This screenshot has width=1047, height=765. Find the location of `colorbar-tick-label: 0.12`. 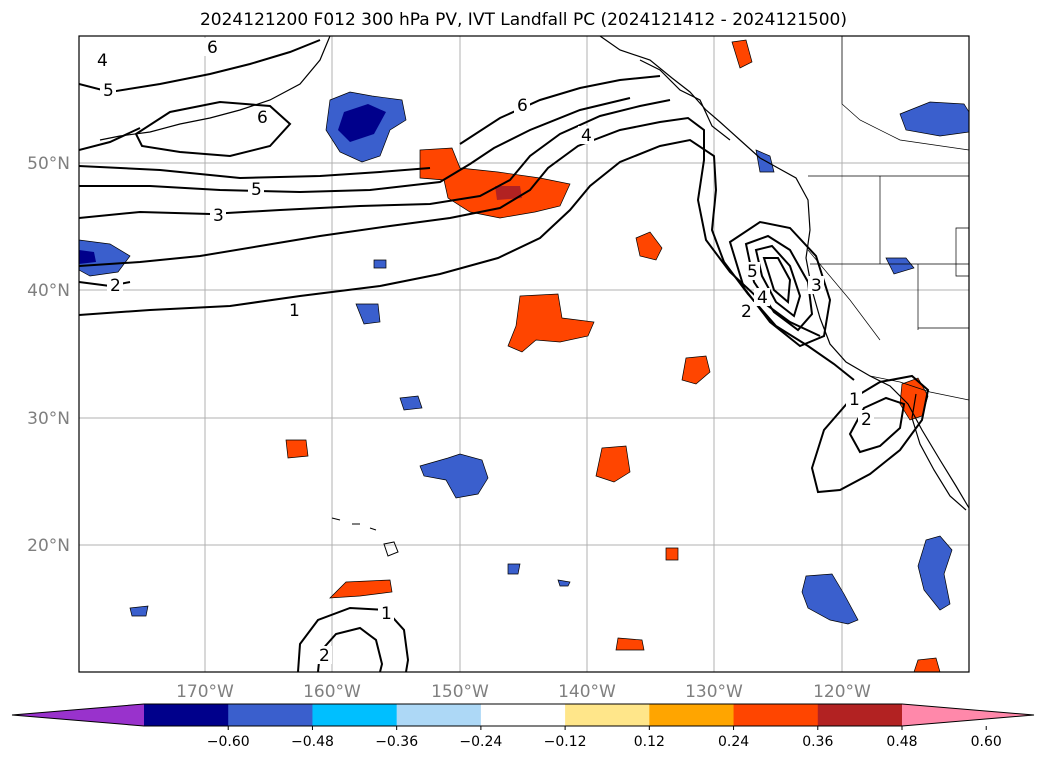

colorbar-tick-label: 0.12 is located at coordinates (649, 742).